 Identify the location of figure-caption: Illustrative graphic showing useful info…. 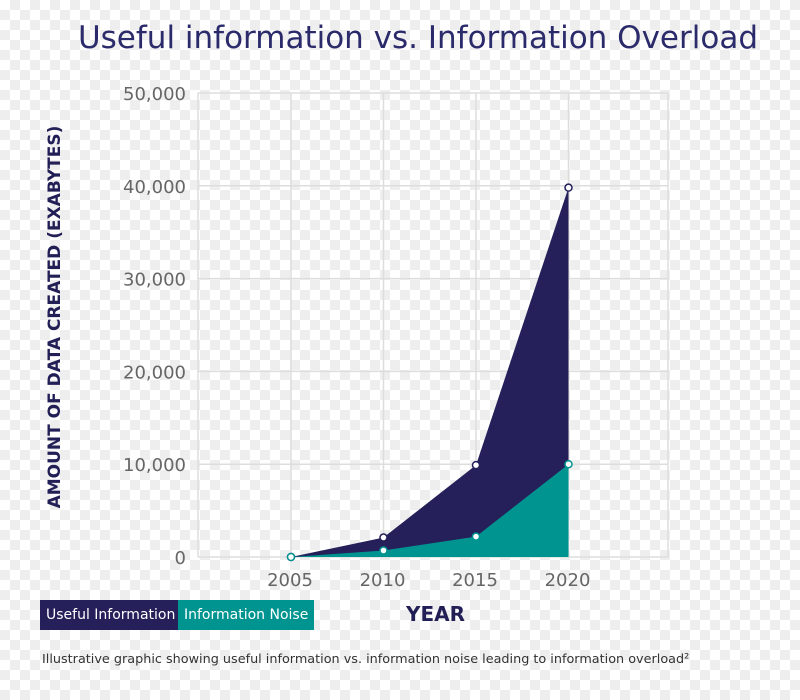
(366, 659).